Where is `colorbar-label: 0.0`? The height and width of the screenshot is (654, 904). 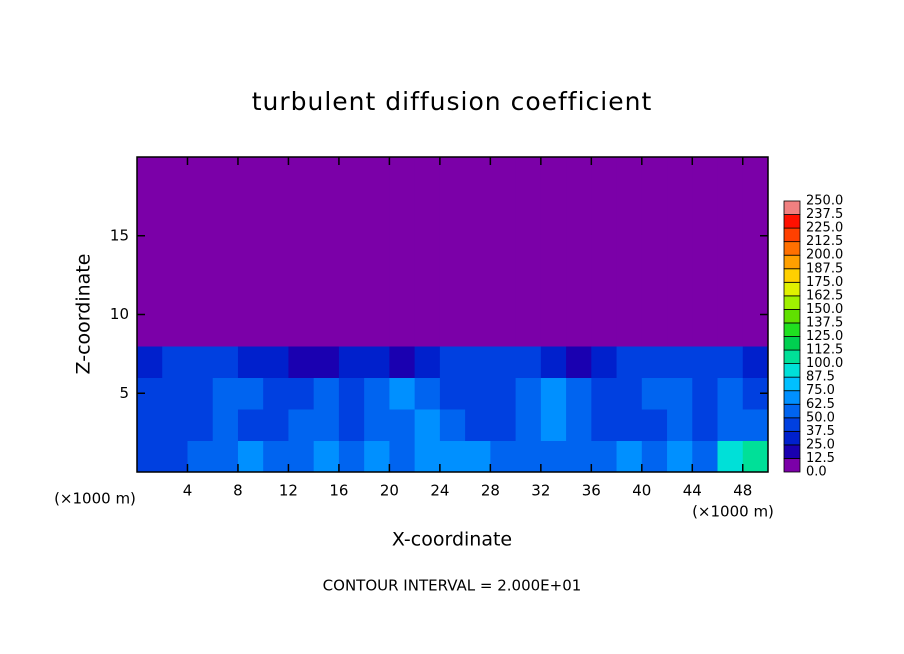 colorbar-label: 0.0 is located at coordinates (816, 472).